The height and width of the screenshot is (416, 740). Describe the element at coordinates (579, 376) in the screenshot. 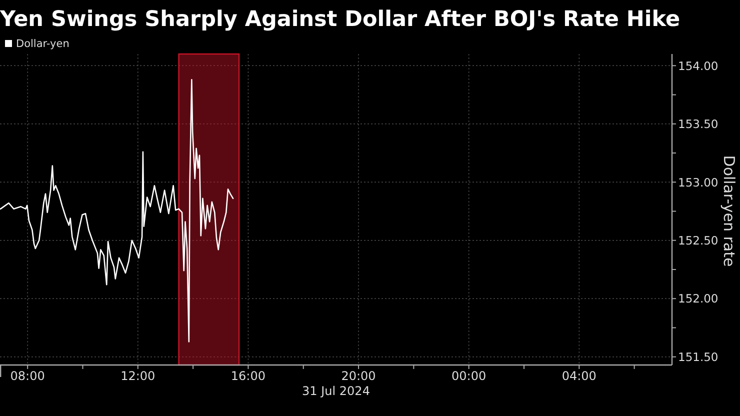

I see `x-tick-label: 04:00` at that location.